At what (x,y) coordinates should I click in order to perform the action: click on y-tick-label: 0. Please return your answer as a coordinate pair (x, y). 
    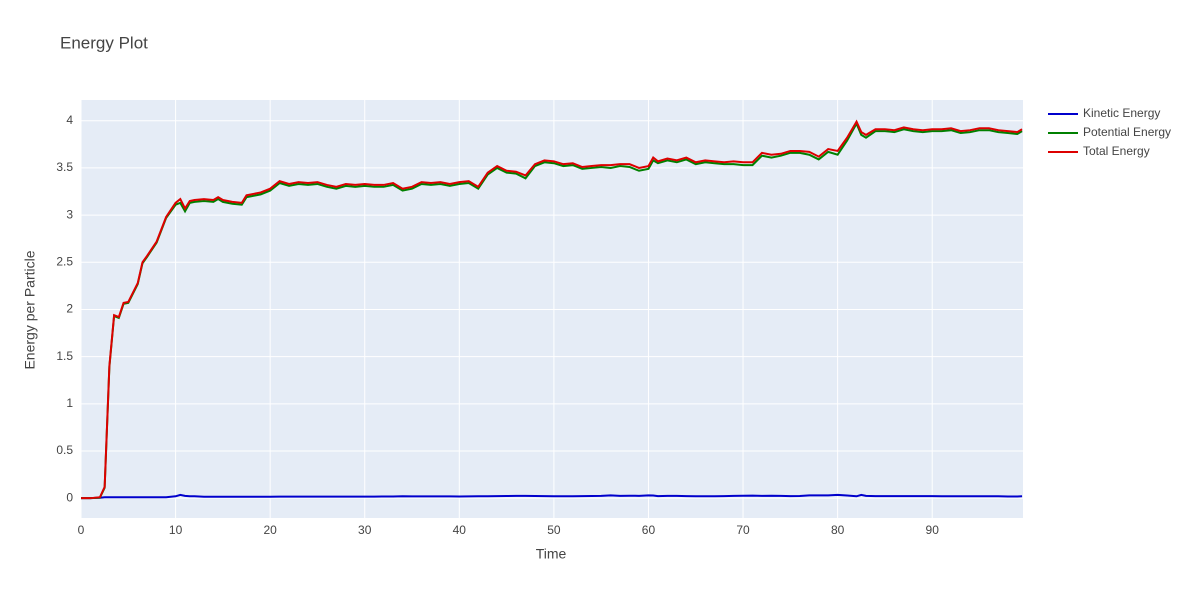
    Looking at the image, I should click on (69, 497).